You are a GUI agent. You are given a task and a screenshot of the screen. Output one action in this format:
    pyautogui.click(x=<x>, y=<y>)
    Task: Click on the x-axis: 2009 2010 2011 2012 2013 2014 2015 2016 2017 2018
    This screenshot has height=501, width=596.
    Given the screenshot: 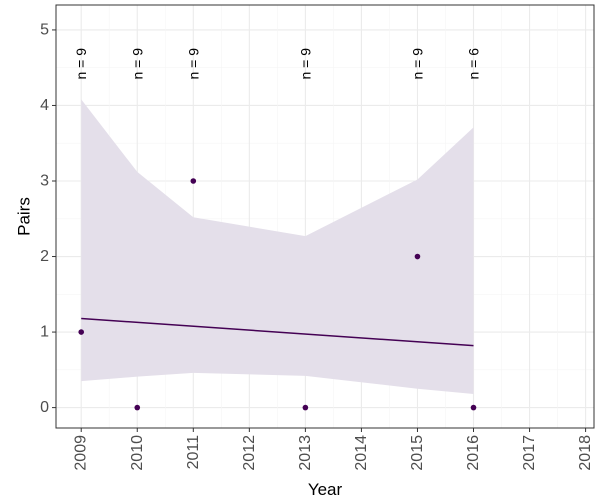 What is the action you would take?
    pyautogui.click(x=333, y=449)
    